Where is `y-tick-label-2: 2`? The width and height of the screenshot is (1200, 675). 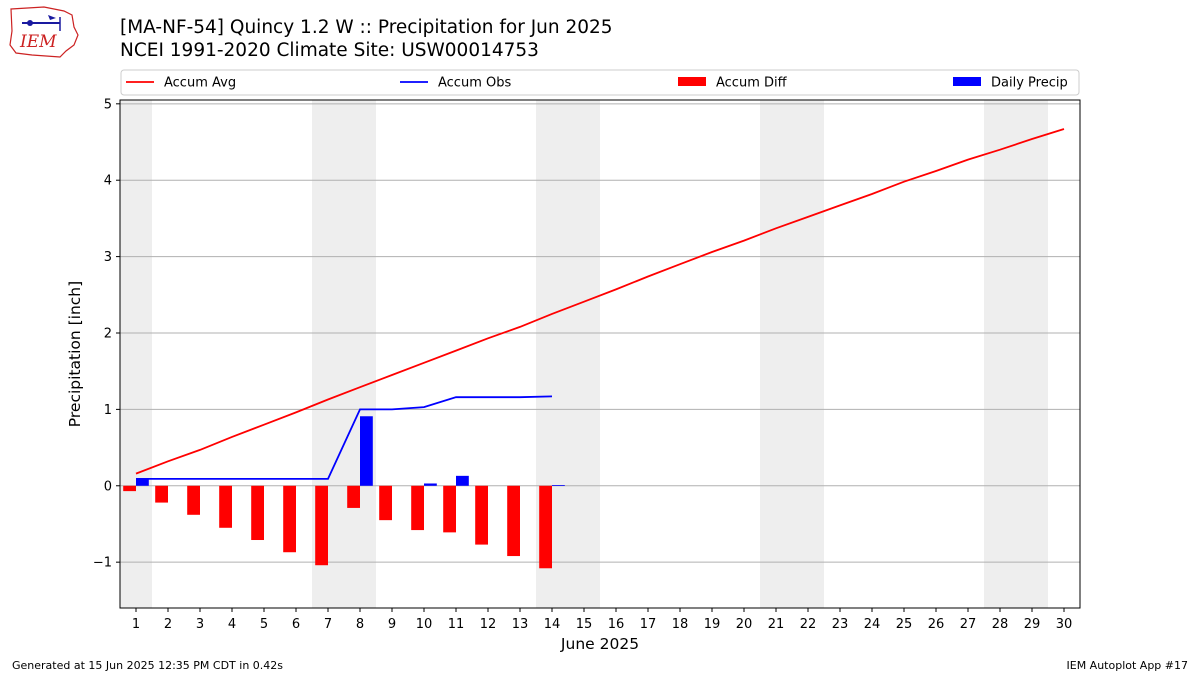 y-tick-label-2: 2 is located at coordinates (108, 333).